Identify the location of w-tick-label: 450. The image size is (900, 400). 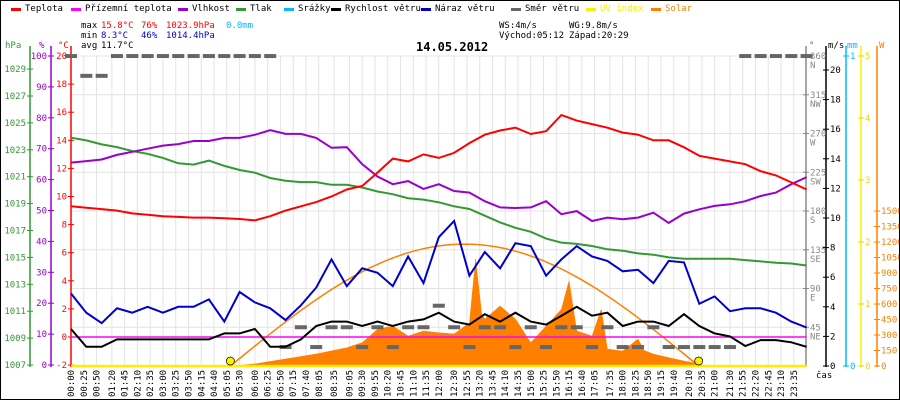
(889, 321).